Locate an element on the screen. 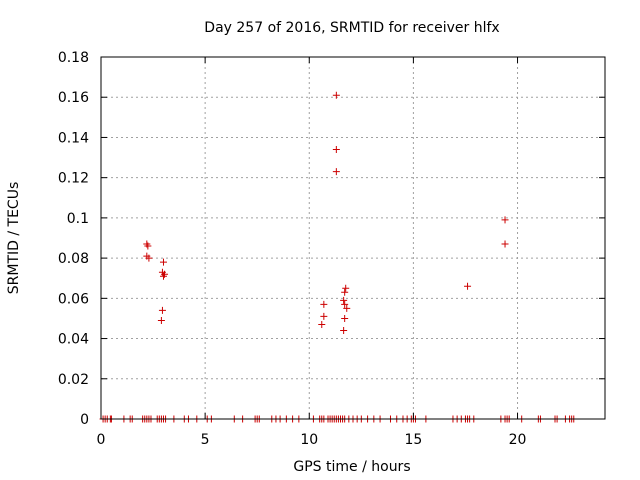 The height and width of the screenshot is (480, 640). y-tick-label: 0.06 is located at coordinates (73, 299).